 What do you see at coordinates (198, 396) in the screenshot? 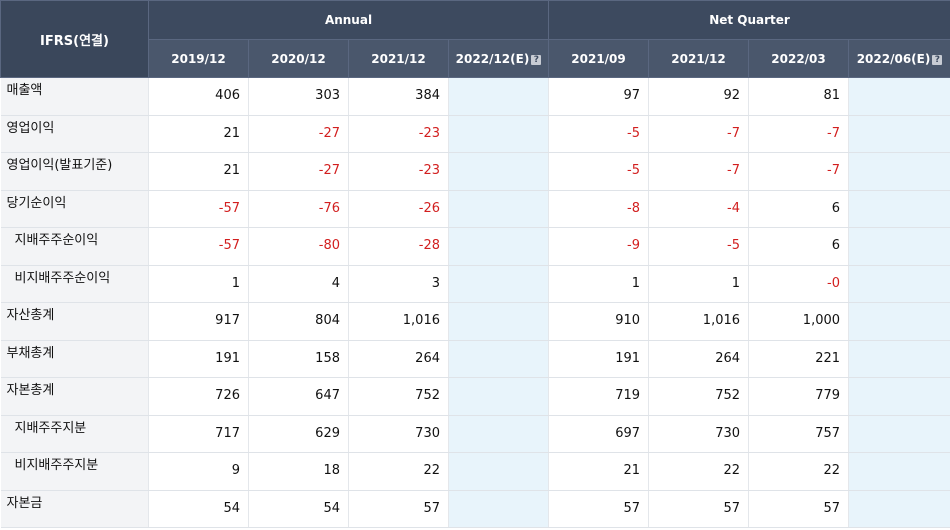
I see `value-cell: 726` at bounding box center [198, 396].